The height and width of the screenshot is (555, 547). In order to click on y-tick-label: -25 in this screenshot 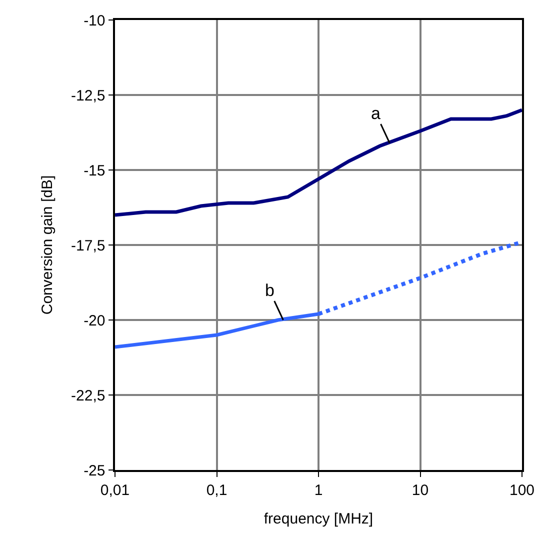, I will do `click(95, 471)`.